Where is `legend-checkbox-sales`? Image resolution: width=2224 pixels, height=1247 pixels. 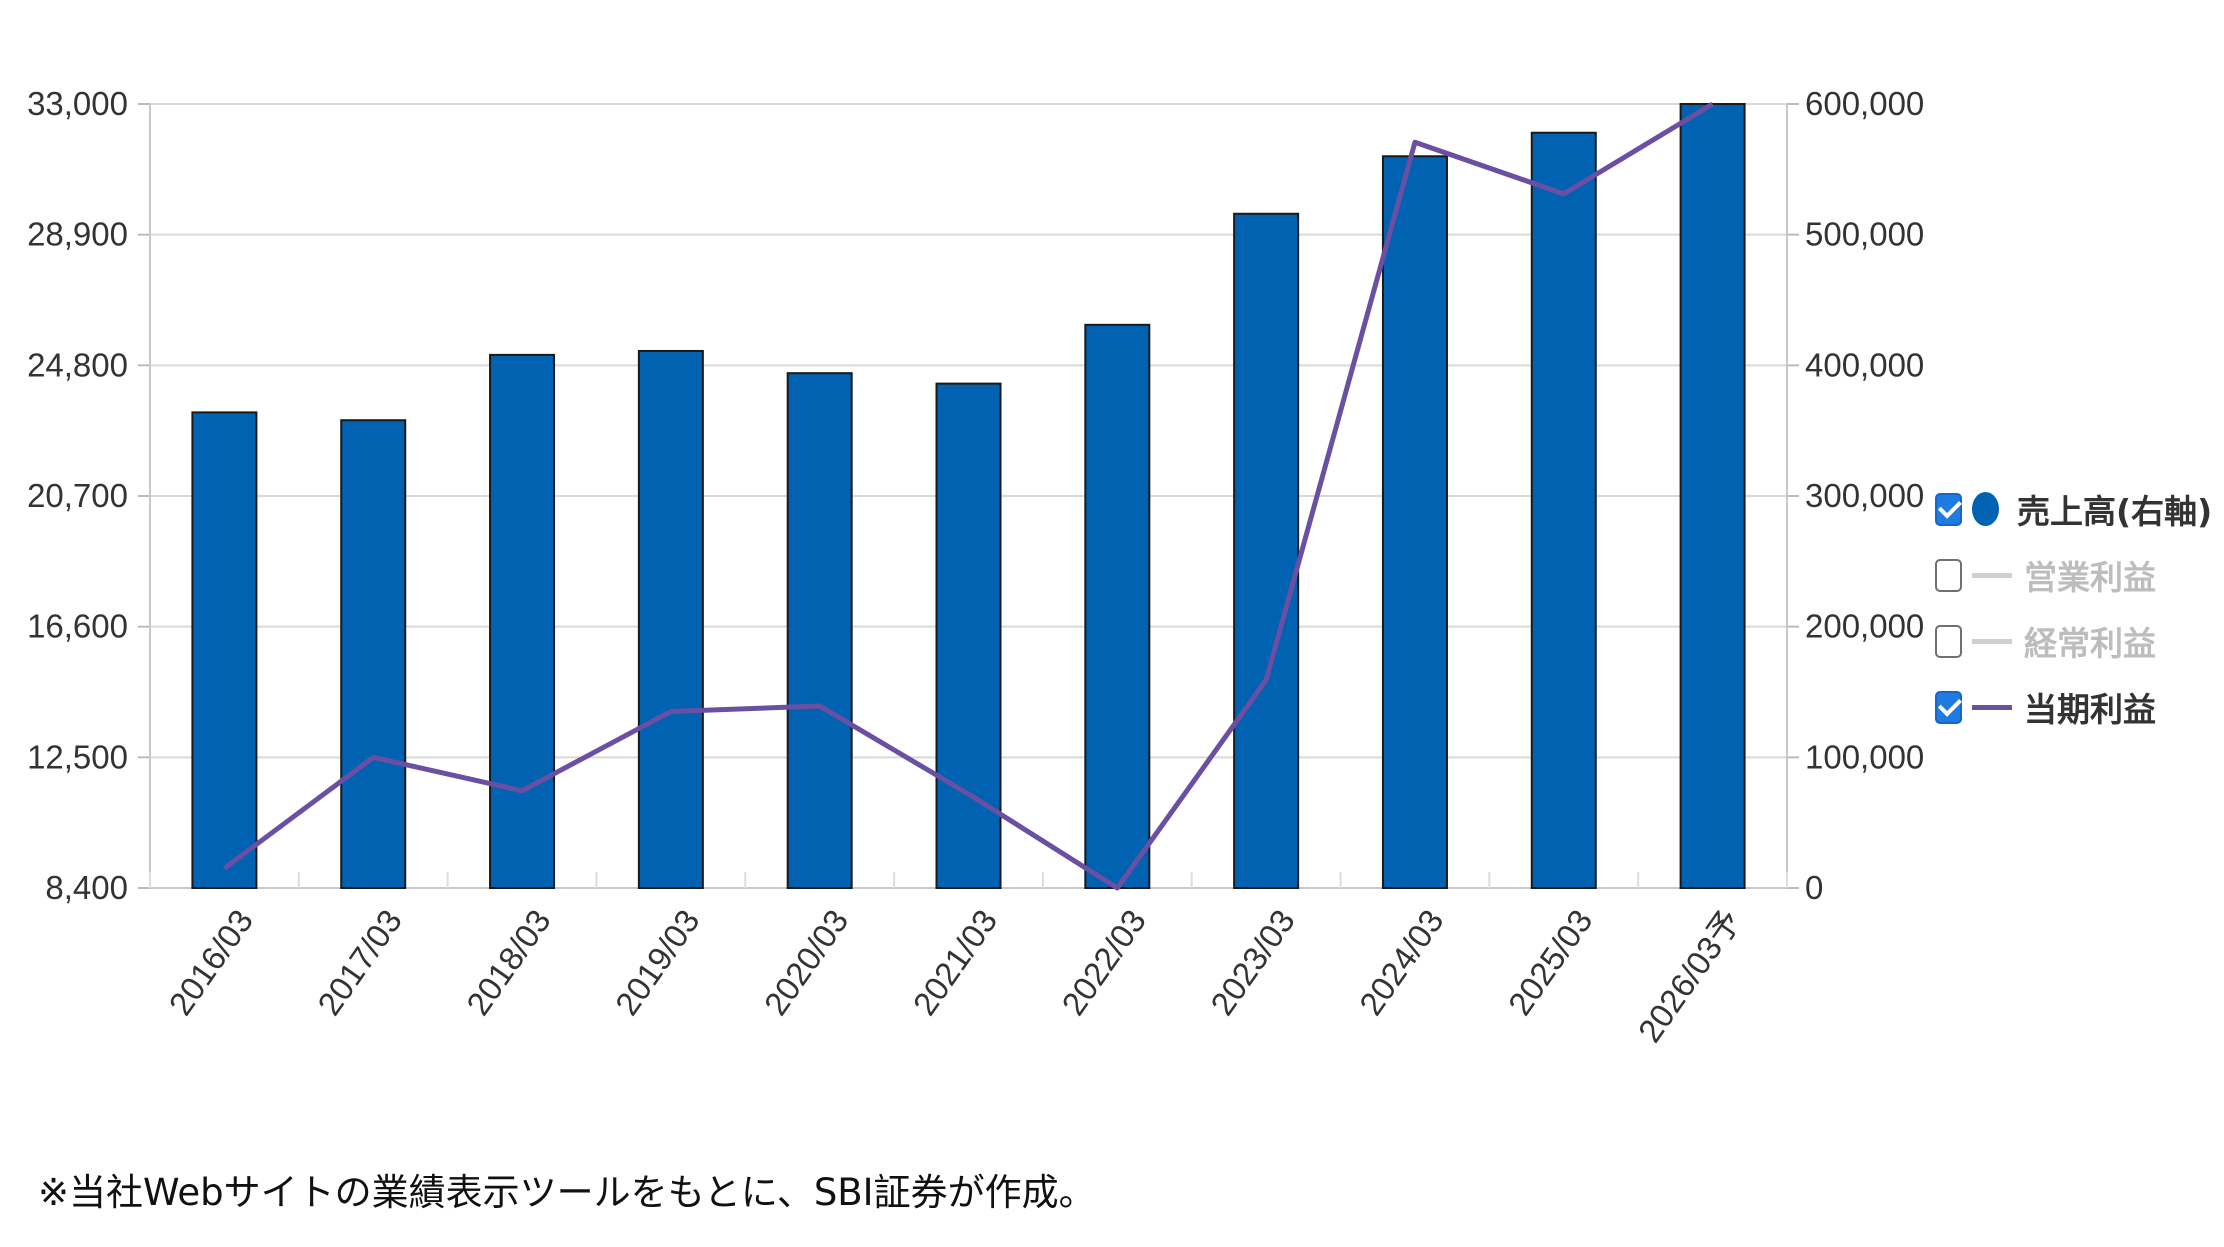 legend-checkbox-sales is located at coordinates (1948, 509).